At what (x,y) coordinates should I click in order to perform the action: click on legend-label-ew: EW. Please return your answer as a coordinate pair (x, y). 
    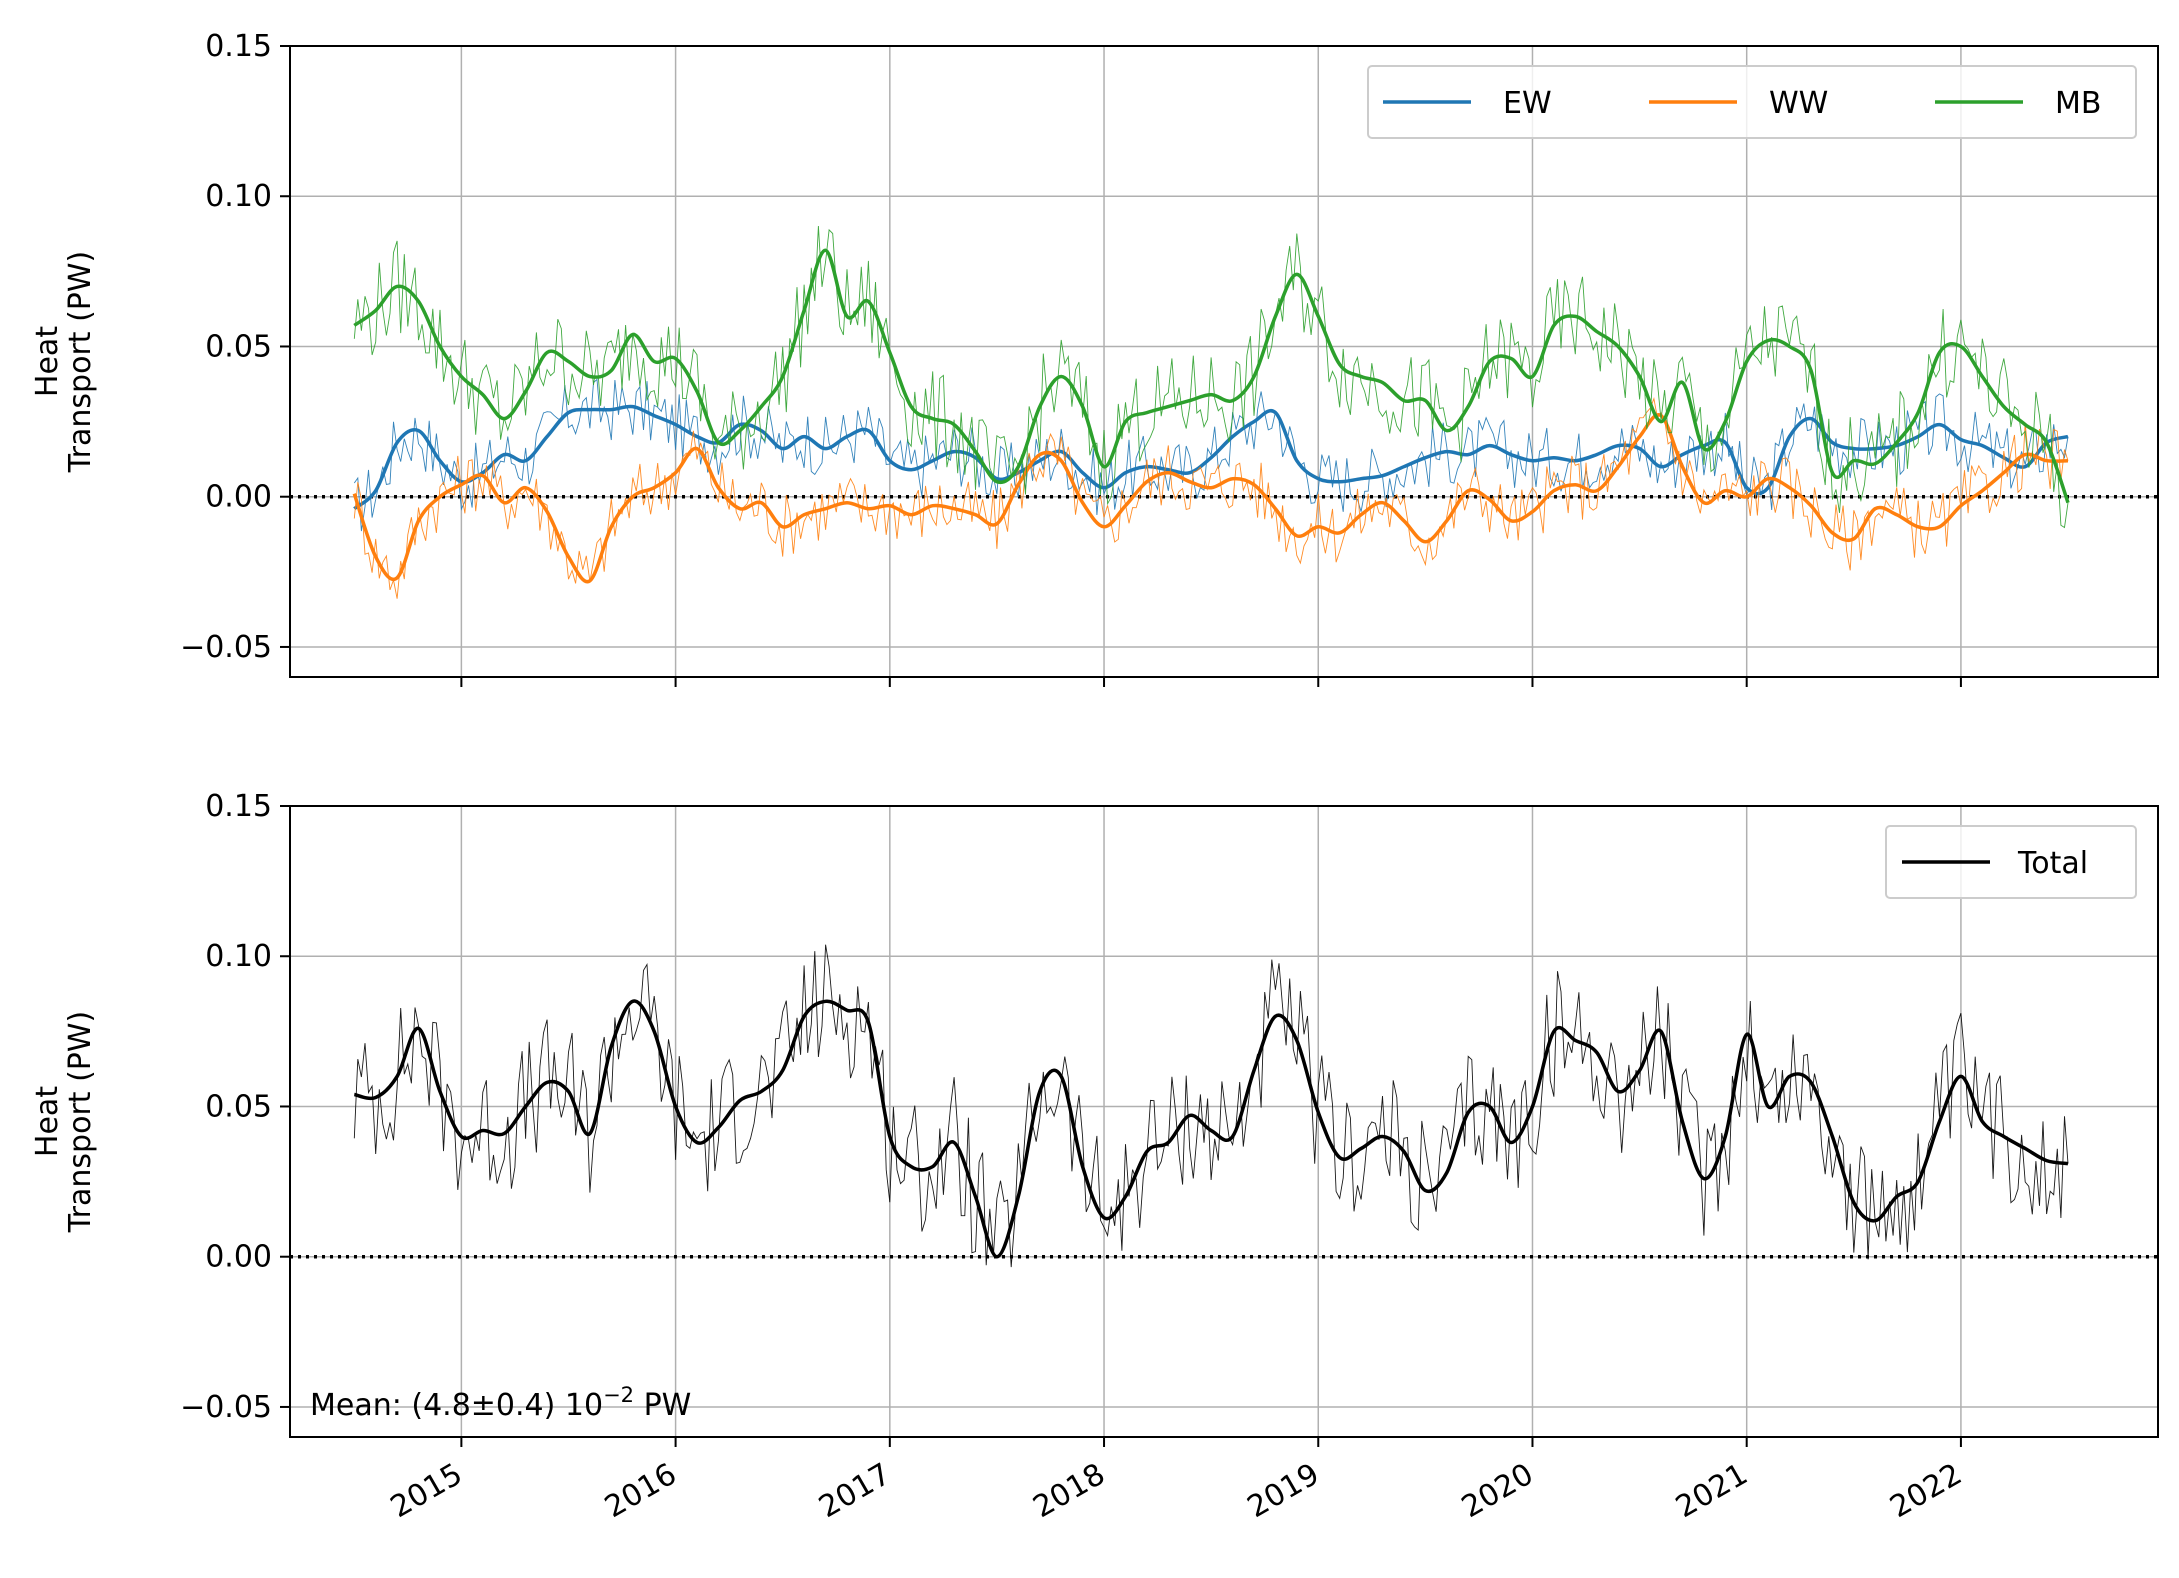
    Looking at the image, I should click on (1527, 103).